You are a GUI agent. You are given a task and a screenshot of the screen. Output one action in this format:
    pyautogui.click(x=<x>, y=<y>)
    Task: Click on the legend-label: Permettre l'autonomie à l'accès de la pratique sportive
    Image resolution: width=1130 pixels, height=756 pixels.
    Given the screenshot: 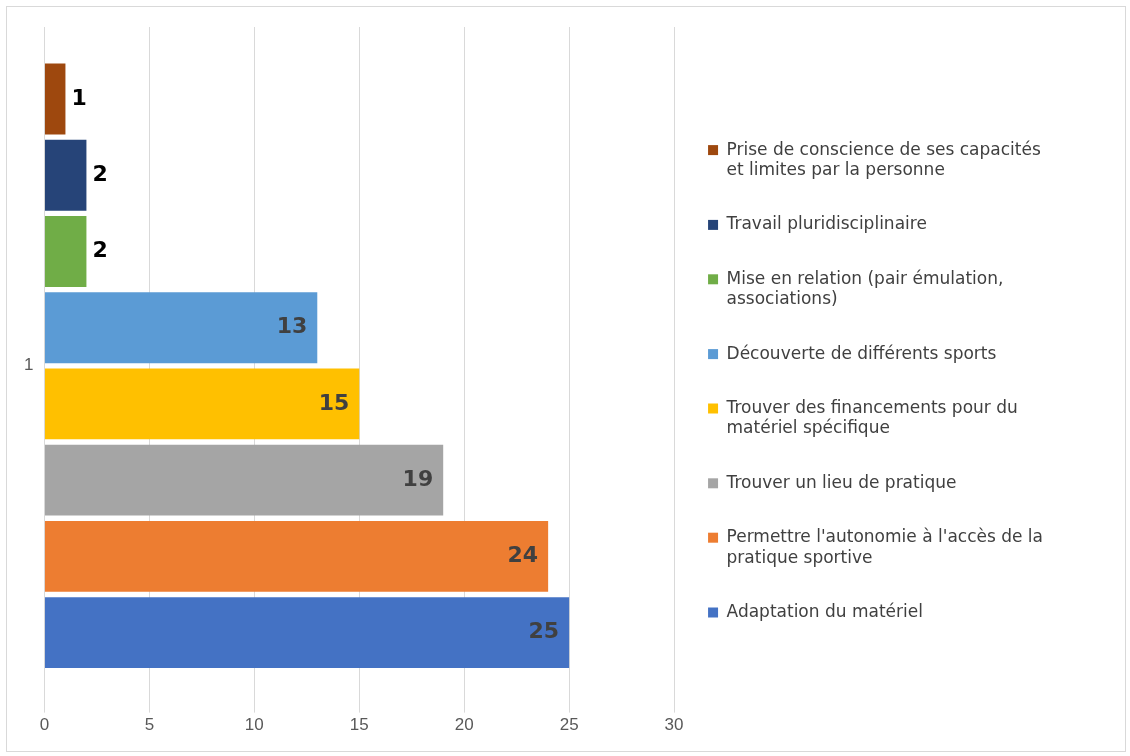 What is the action you would take?
    pyautogui.click(x=885, y=546)
    